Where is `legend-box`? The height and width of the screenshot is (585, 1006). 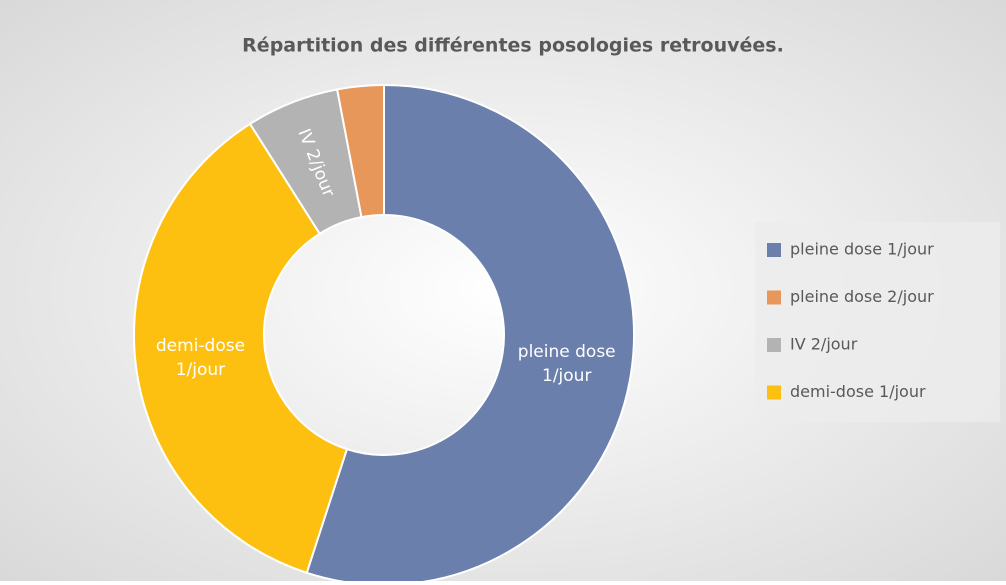 legend-box is located at coordinates (877, 322).